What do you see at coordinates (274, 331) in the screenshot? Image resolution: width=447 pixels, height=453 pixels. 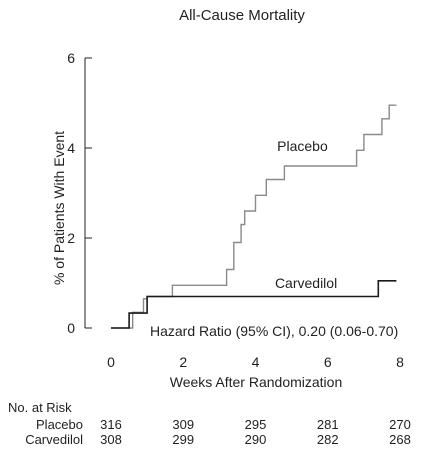 I see `hazard-ratio-annotation: Hazard Ratio (95% CI), 0.20 (0.06-0.70)` at bounding box center [274, 331].